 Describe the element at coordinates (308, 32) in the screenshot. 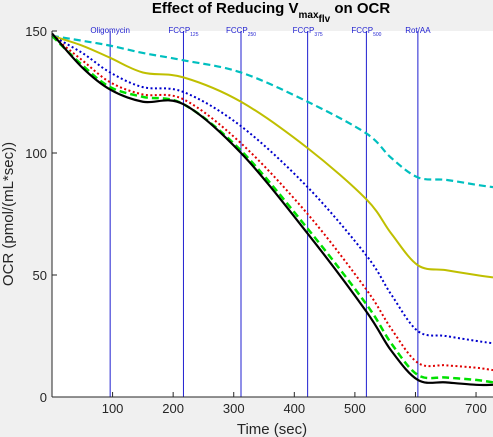

I see `event-label-3: FCCP375` at that location.